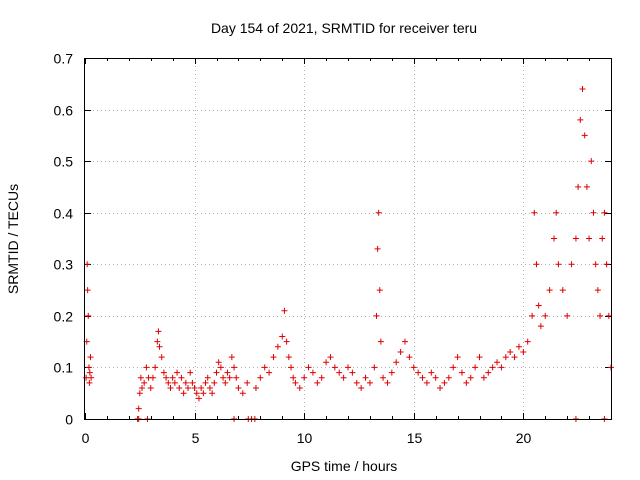  I want to click on x-tick-label: 5, so click(196, 438).